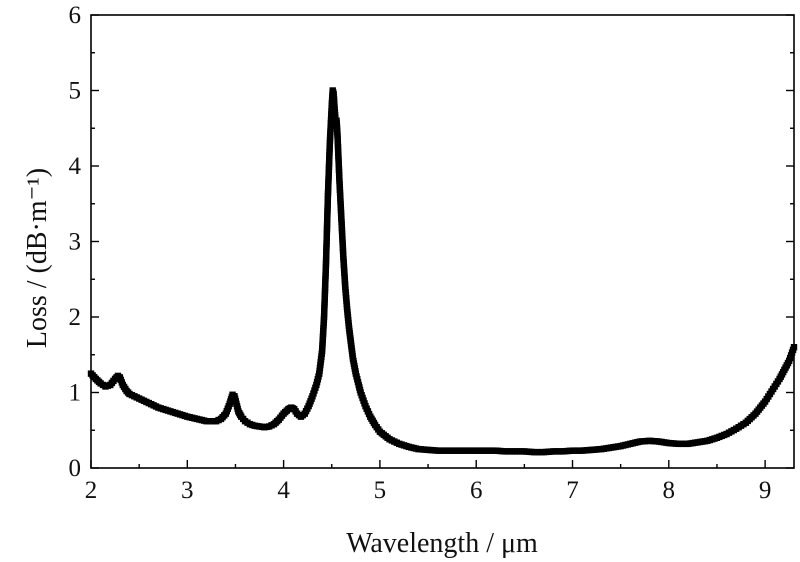 This screenshot has height=562, width=800. Describe the element at coordinates (75, 166) in the screenshot. I see `y-tick-label: 4` at that location.